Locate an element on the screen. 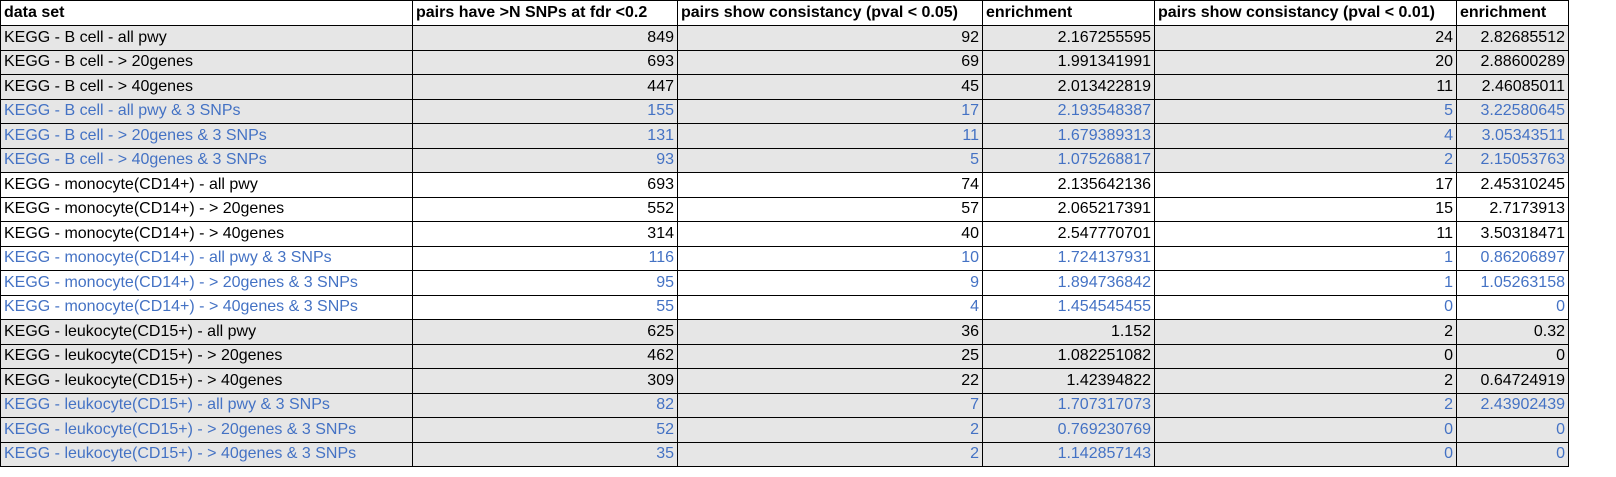  value-cell: 95 is located at coordinates (545, 283).